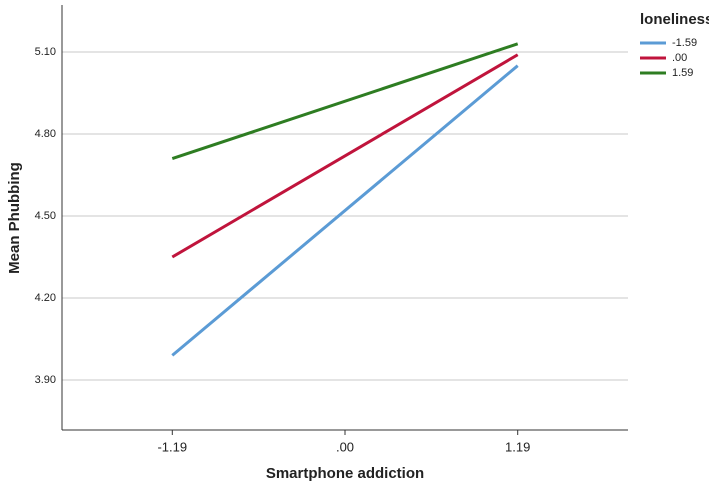 The width and height of the screenshot is (709, 490). Describe the element at coordinates (14, 218) in the screenshot. I see `y-axis-title: Mean Phubbing` at that location.